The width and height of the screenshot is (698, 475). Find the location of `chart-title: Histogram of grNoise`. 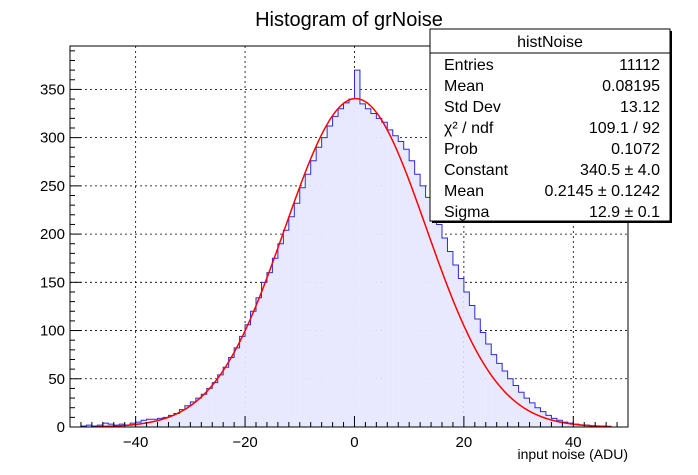

chart-title: Histogram of grNoise is located at coordinates (349, 20).